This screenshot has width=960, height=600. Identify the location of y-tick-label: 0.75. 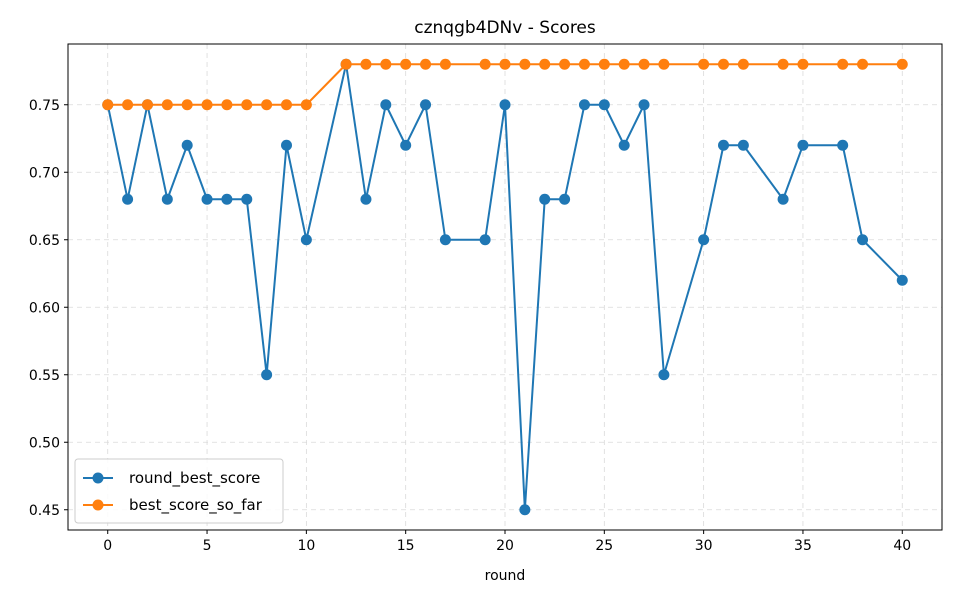
(44, 106).